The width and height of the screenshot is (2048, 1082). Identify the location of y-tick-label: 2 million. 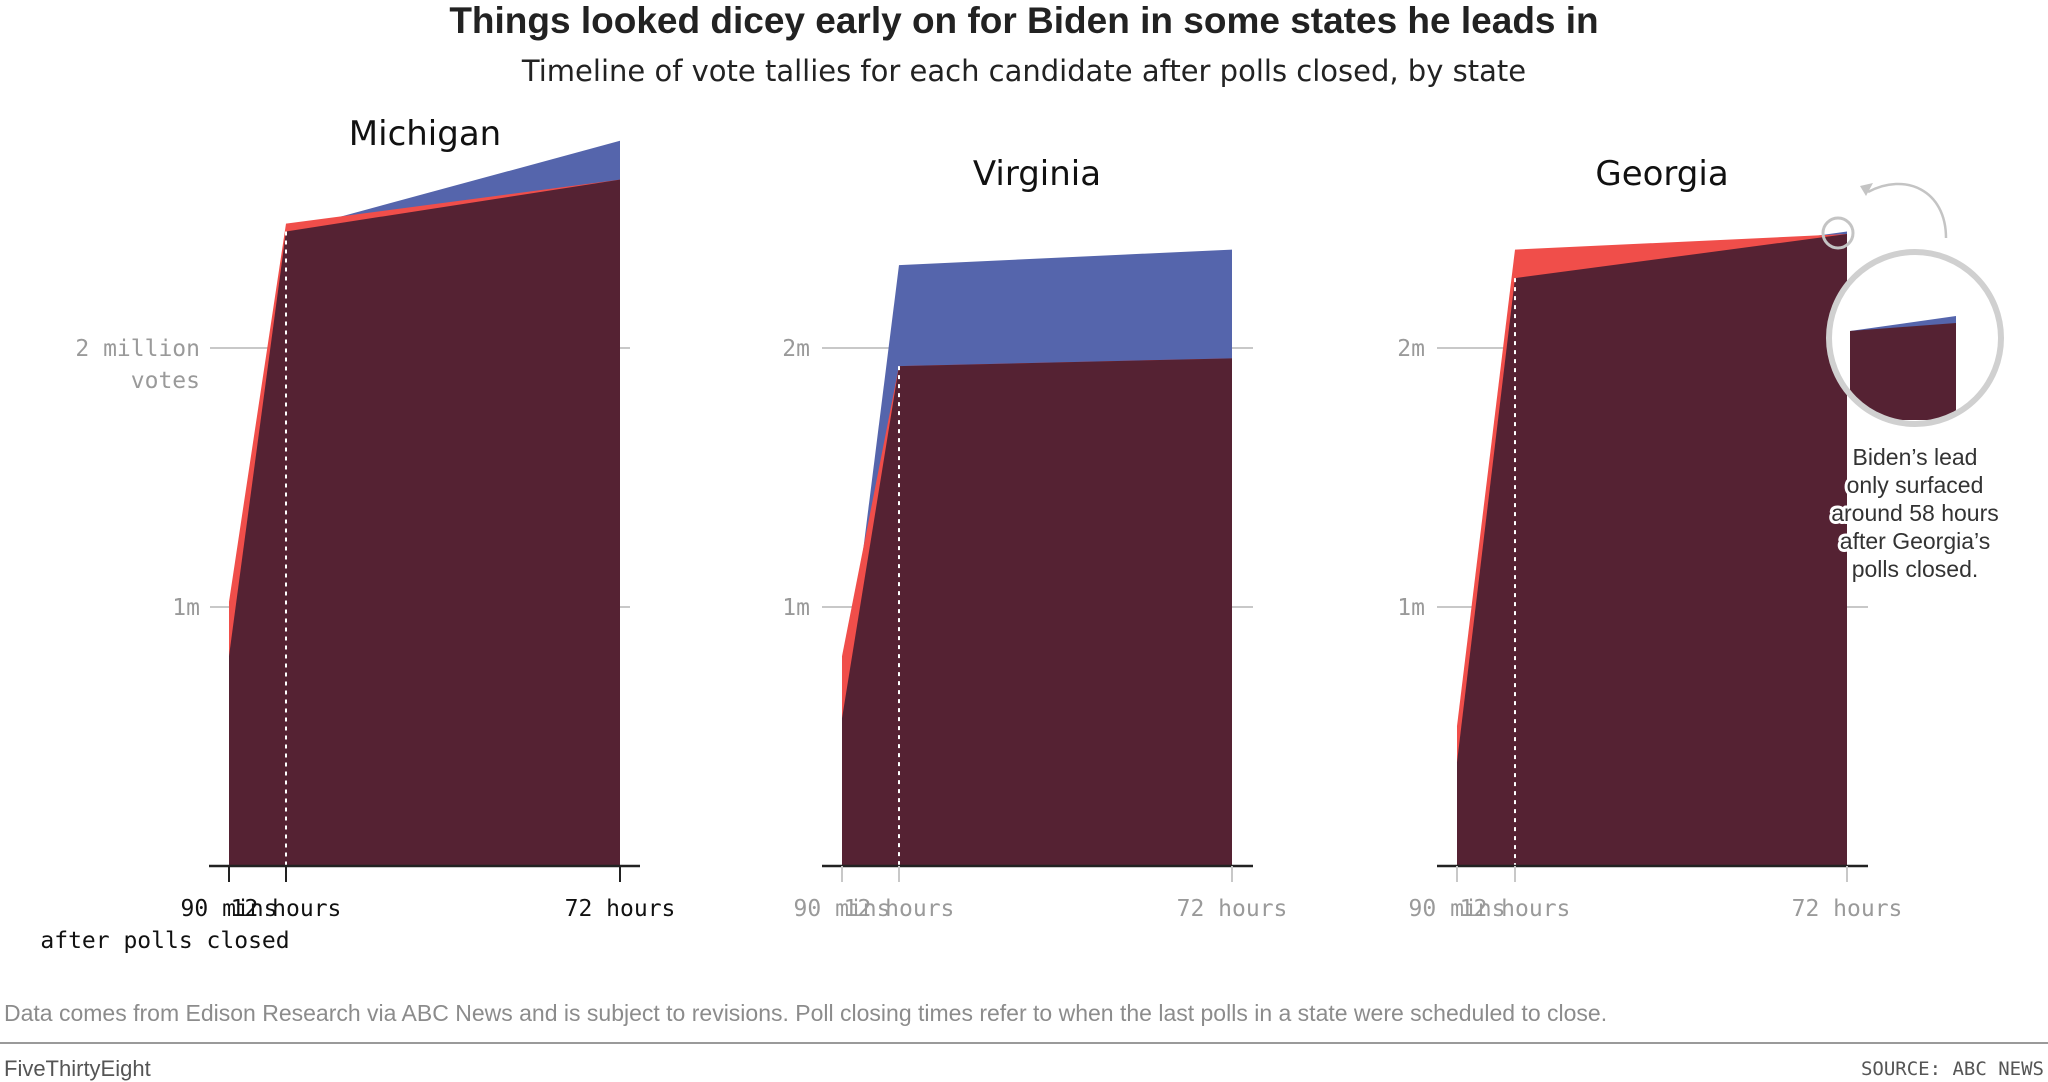
(137, 349).